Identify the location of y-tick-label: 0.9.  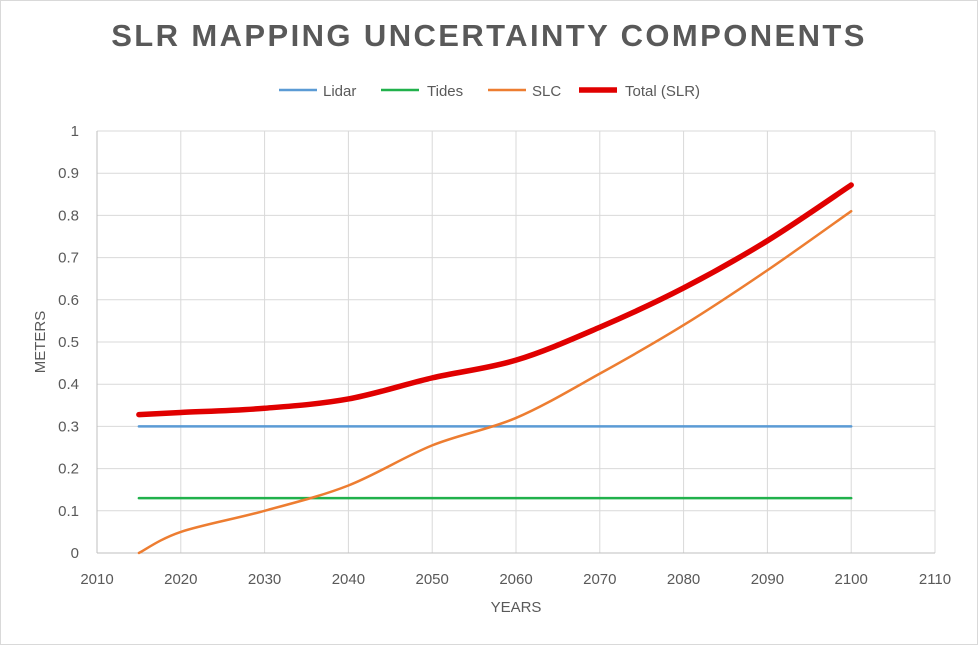
(68, 173).